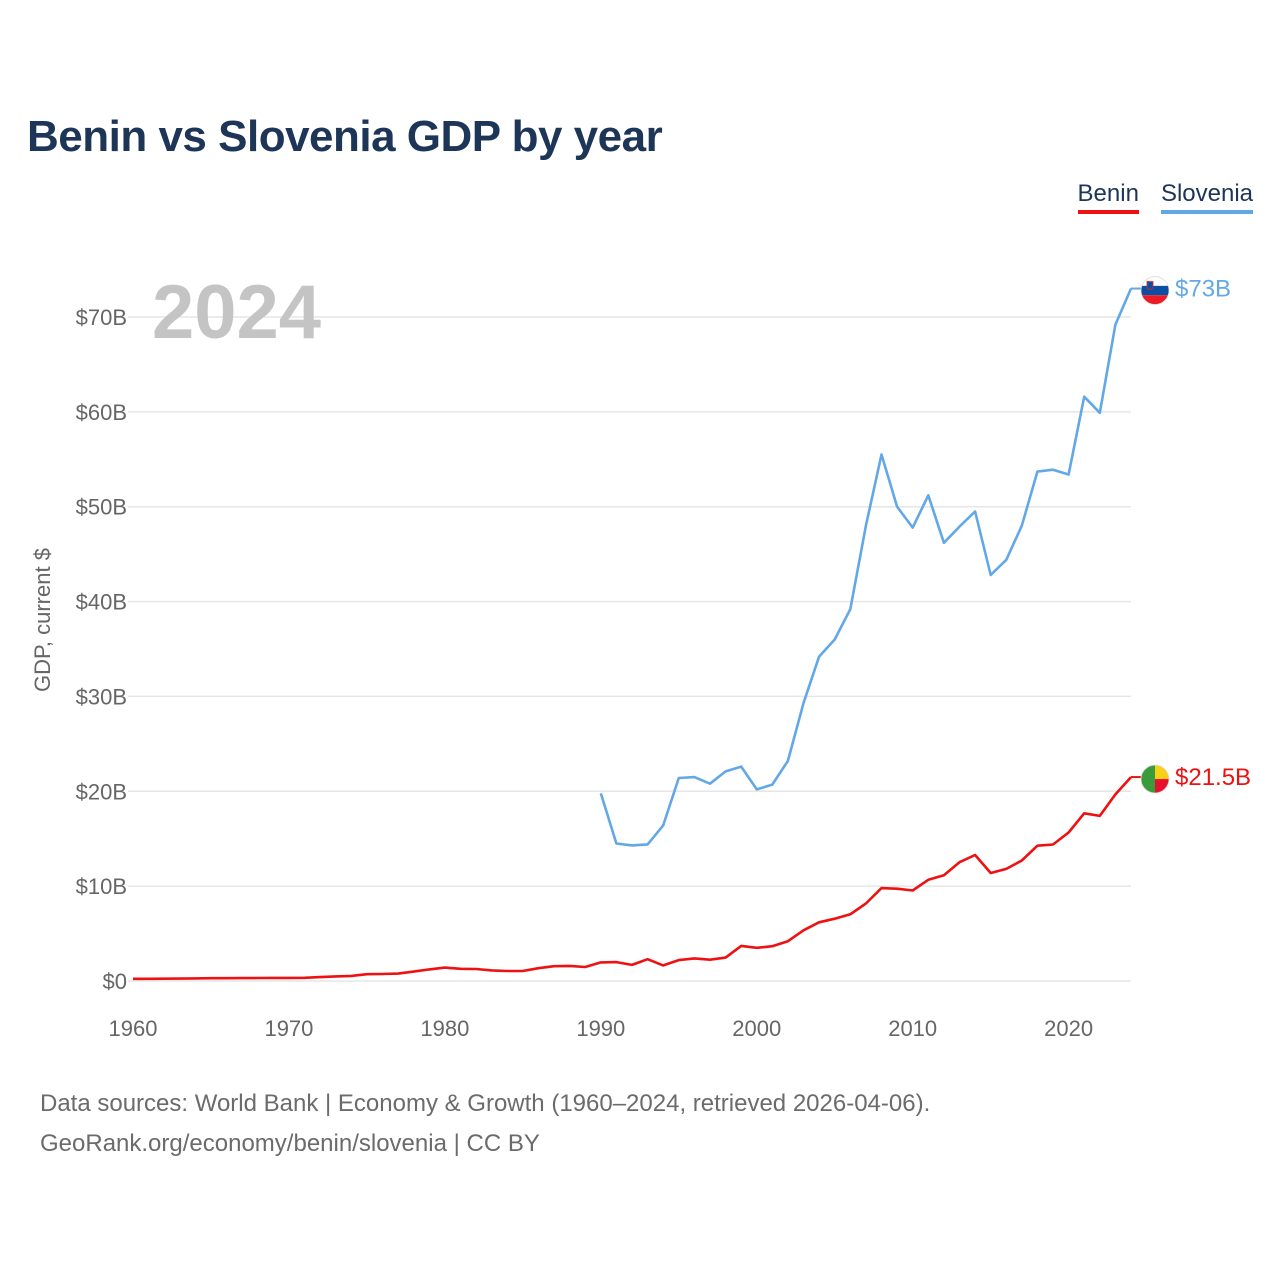 The image size is (1280, 1280). Describe the element at coordinates (1155, 290) in the screenshot. I see `slovenia-flag-icon` at that location.